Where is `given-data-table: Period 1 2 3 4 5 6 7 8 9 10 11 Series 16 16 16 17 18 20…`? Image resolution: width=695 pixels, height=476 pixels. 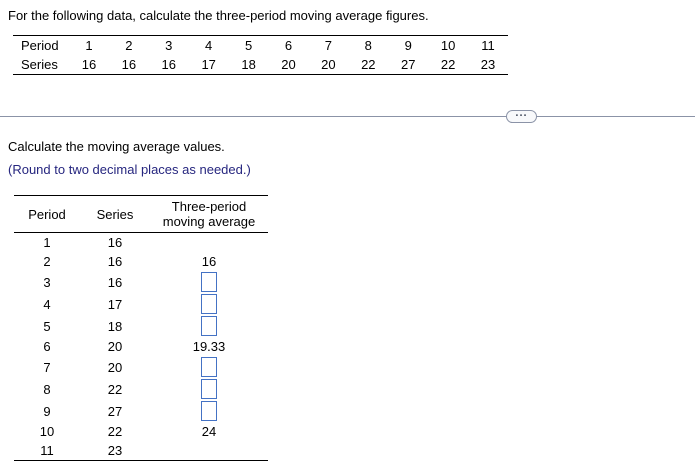
given-data-table: Period 1 2 3 4 5 6 7 8 9 10 11 Series 16 16 16 17 18 20… is located at coordinates (260, 55).